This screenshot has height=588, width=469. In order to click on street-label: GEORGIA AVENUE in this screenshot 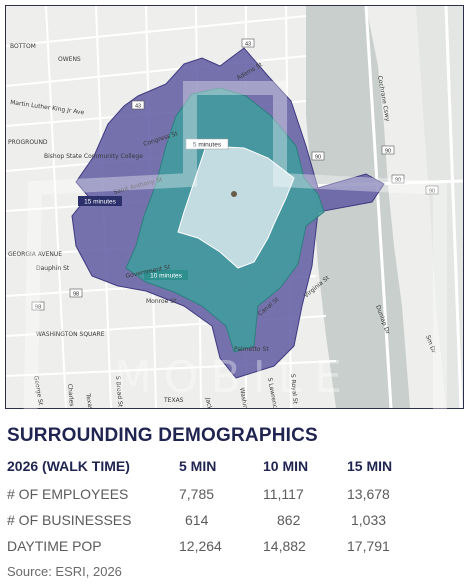, I will do `click(35, 254)`.